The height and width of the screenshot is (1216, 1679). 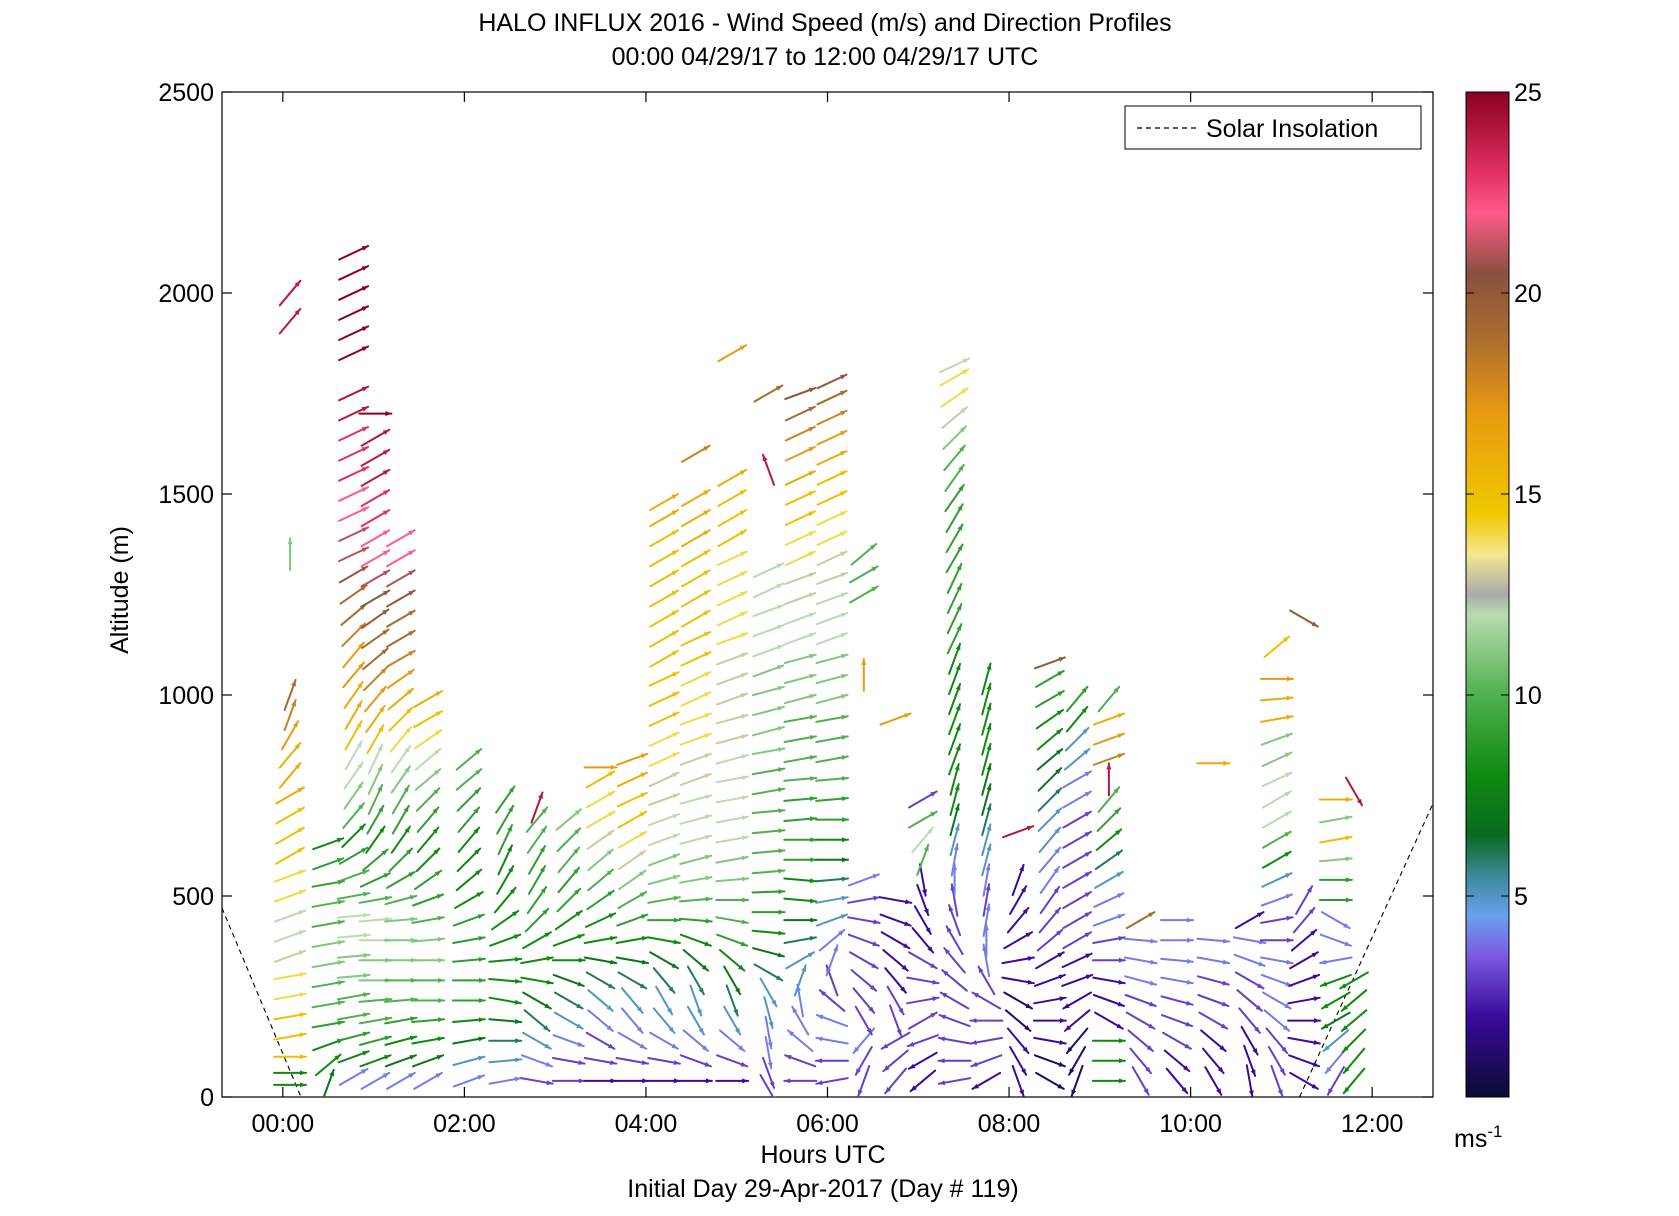 I want to click on y-axis-label: Altitude (m), so click(x=120, y=590).